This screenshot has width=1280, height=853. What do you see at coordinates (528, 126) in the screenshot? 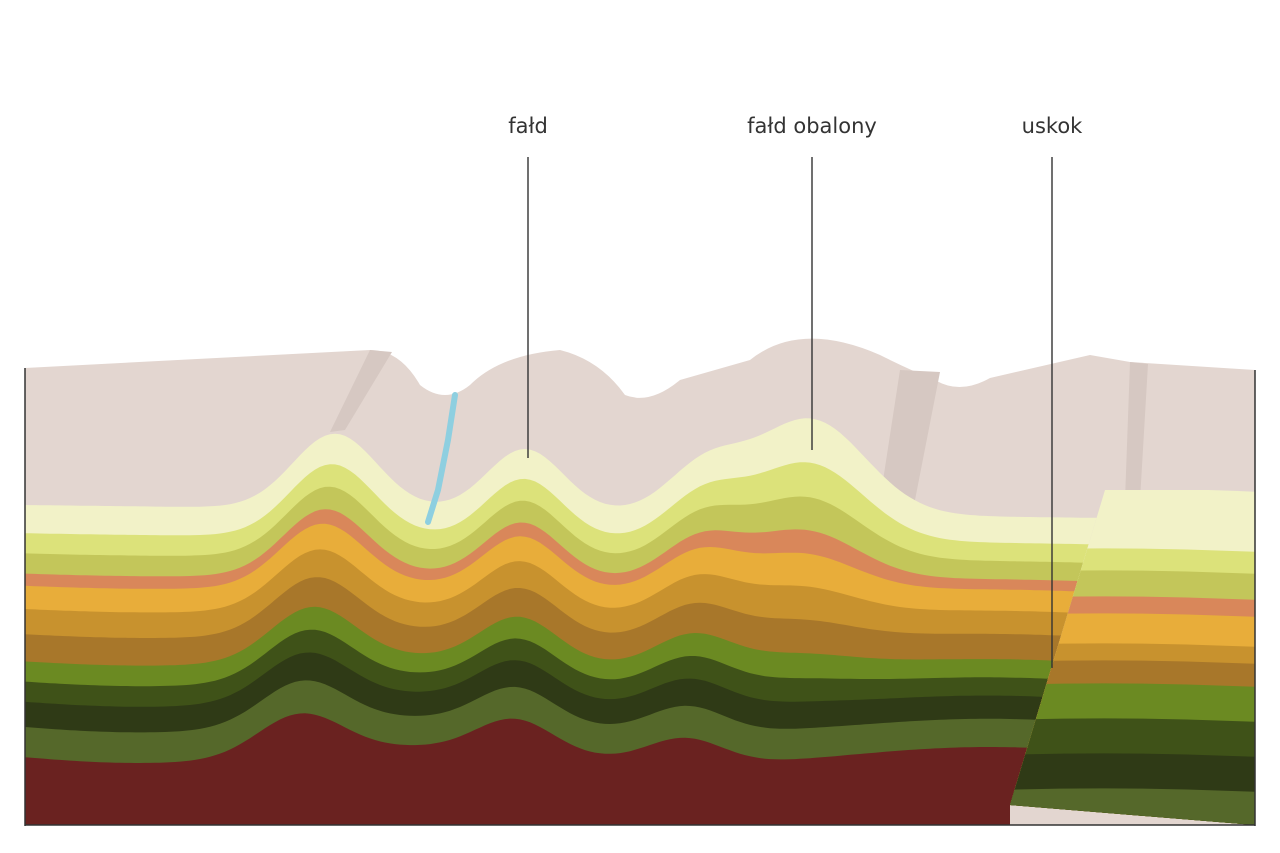
I see `label-fold: fałd` at bounding box center [528, 126].